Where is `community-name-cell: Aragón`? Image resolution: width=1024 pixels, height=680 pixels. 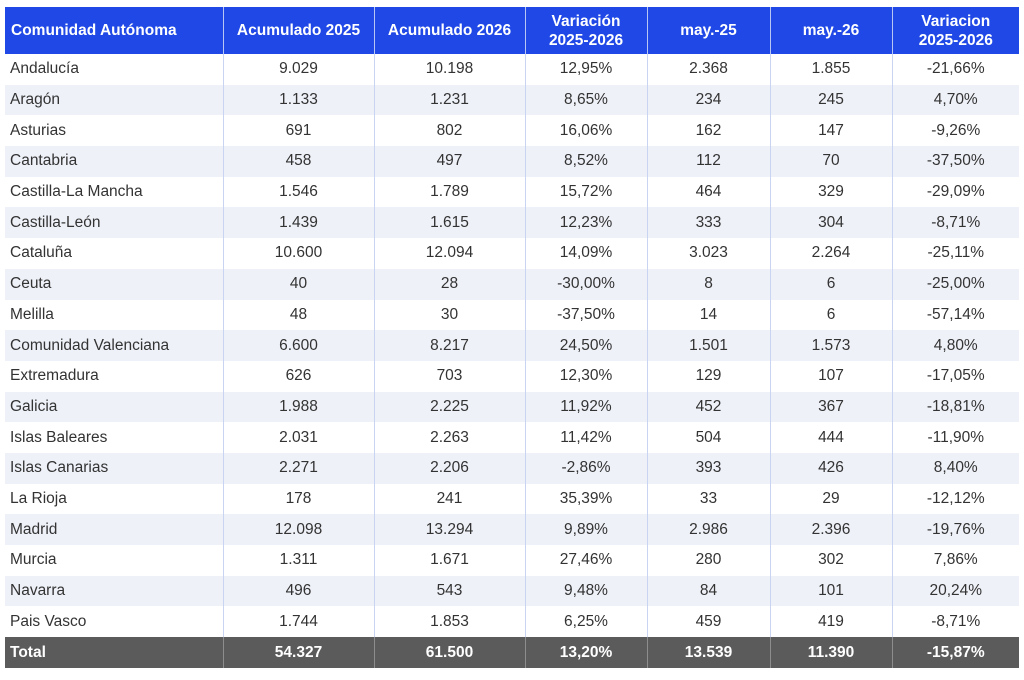
community-name-cell: Aragón is located at coordinates (114, 100).